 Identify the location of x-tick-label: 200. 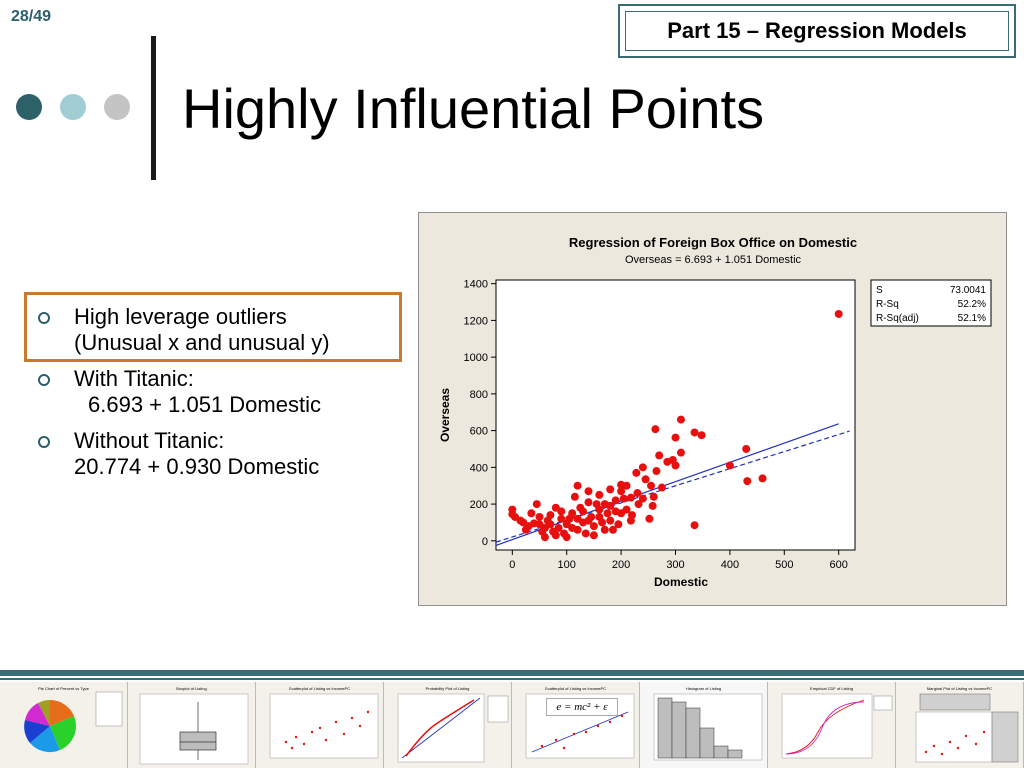
(621, 565).